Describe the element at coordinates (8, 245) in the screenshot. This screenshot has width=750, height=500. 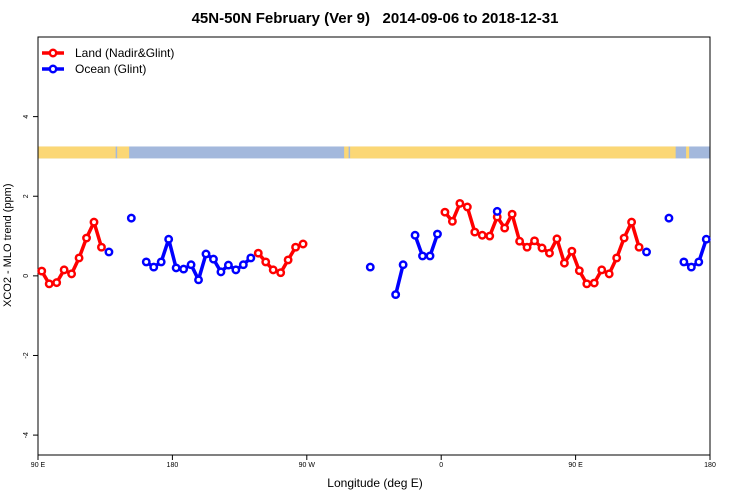
I see `y-axis-label: XCO2 - MLO trend (ppm)` at that location.